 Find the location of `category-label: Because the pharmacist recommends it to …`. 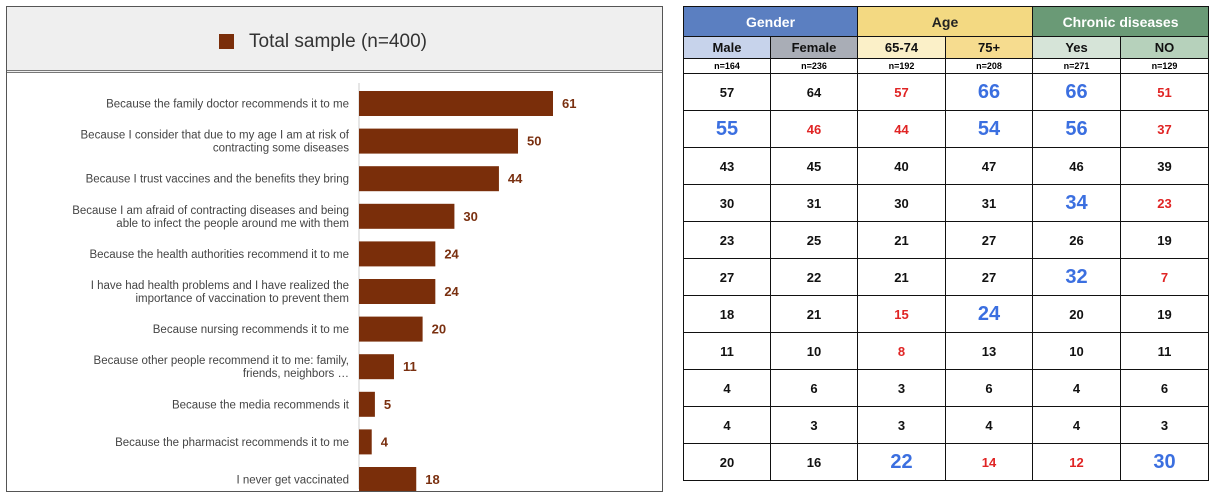

category-label: Because the pharmacist recommends it to … is located at coordinates (232, 443).